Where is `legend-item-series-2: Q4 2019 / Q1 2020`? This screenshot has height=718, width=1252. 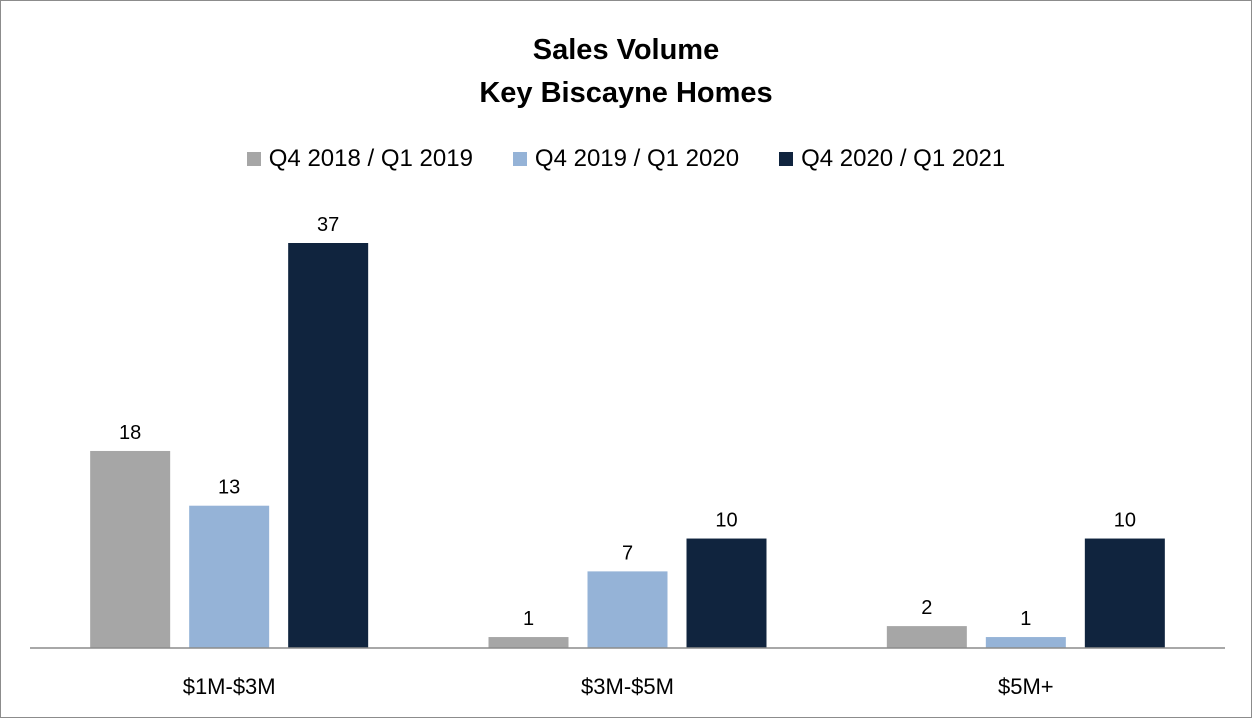
legend-item-series-2: Q4 2019 / Q1 2020 is located at coordinates (626, 159).